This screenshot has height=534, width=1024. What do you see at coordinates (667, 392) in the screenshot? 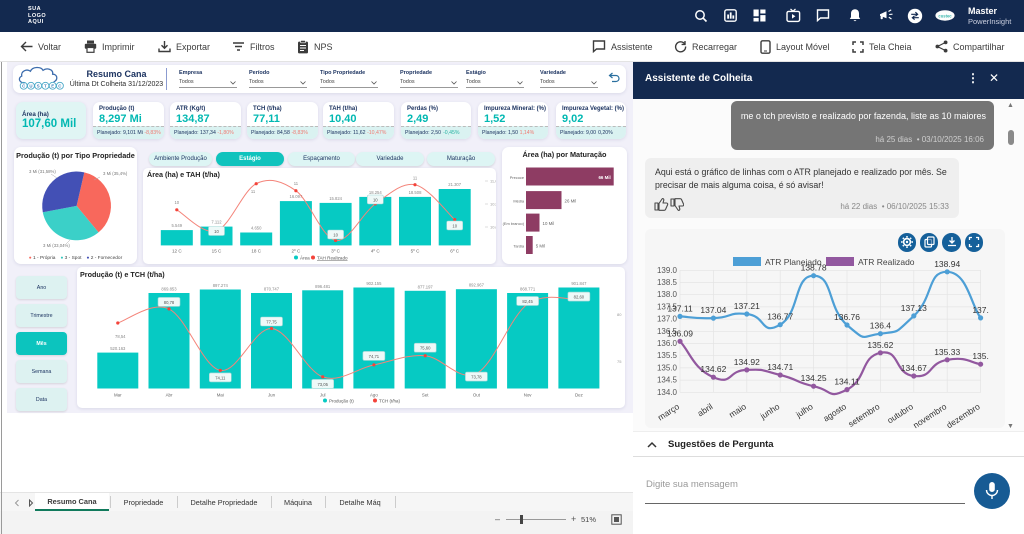
I see `svg-text: 134.0` at bounding box center [667, 392].